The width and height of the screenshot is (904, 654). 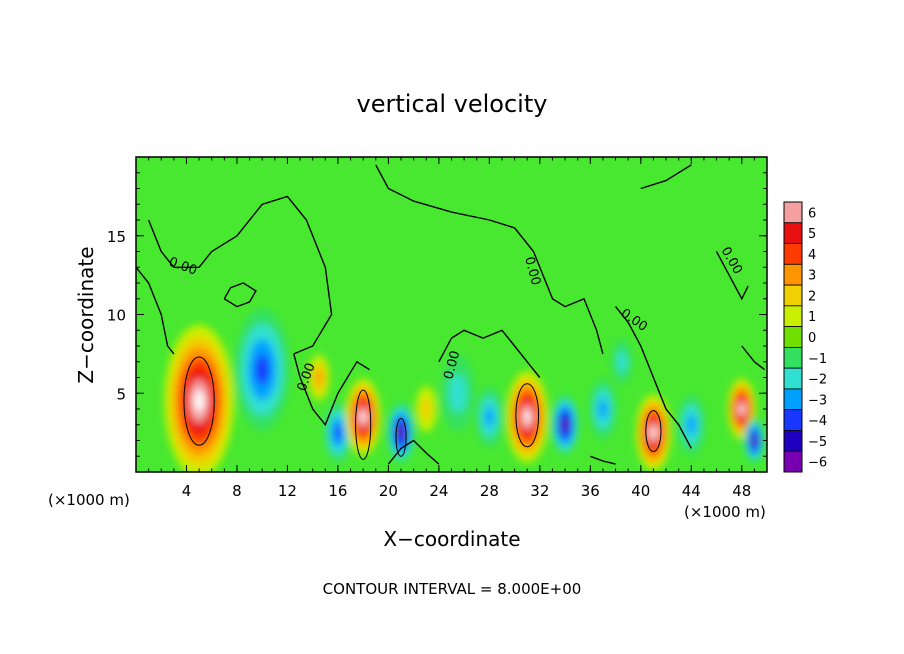 I want to click on colorbar-label: −3, so click(x=817, y=400).